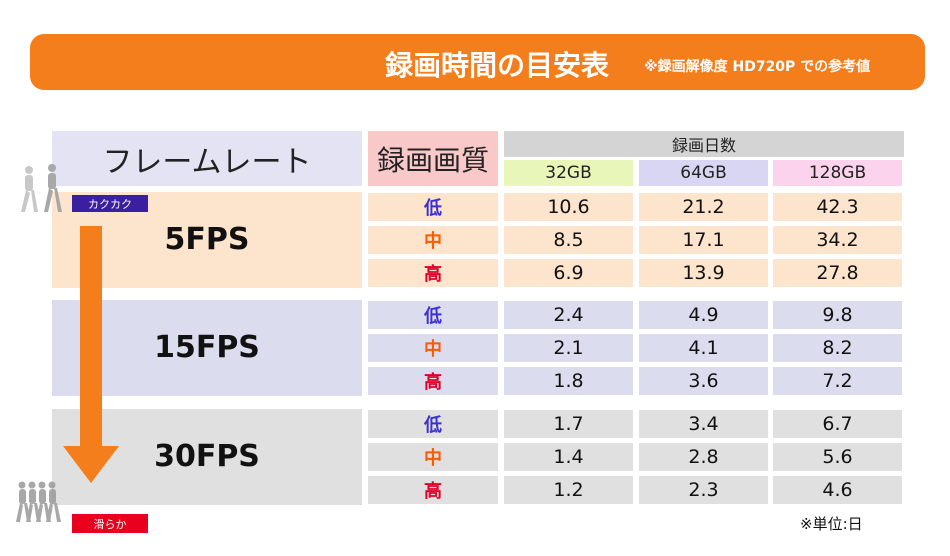 This screenshot has height=556, width=950. I want to click on days-value-cell: 2.4, so click(568, 315).